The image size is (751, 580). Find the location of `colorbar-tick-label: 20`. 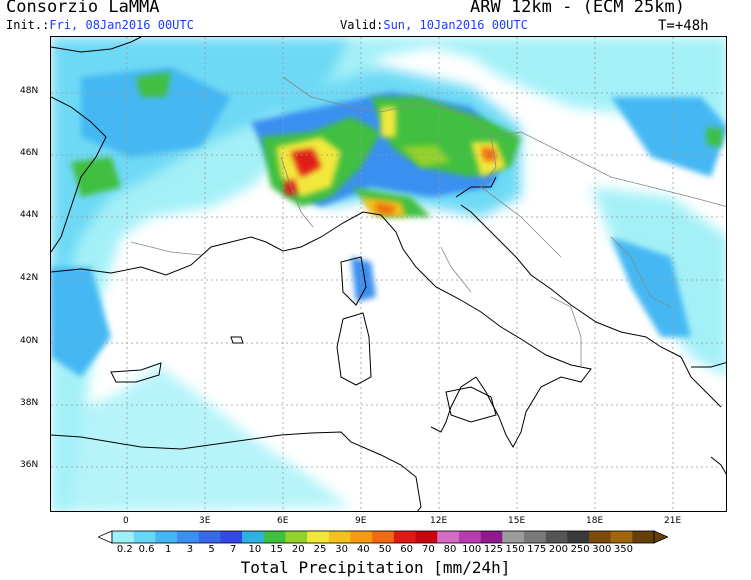

colorbar-tick-label: 20 is located at coordinates (298, 549).